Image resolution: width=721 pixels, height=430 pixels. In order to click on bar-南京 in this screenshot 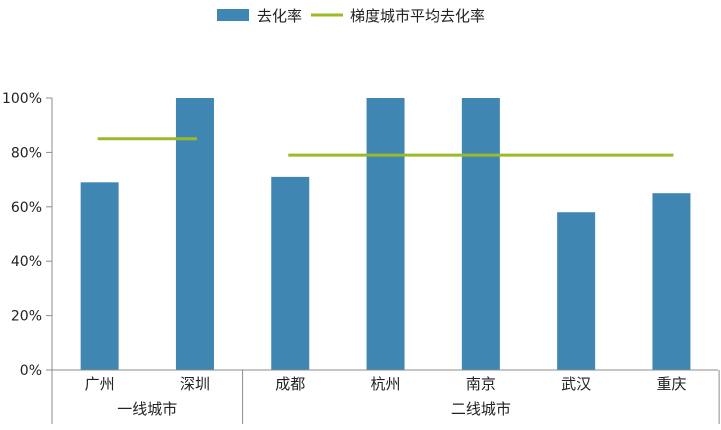, I will do `click(480, 234)`.